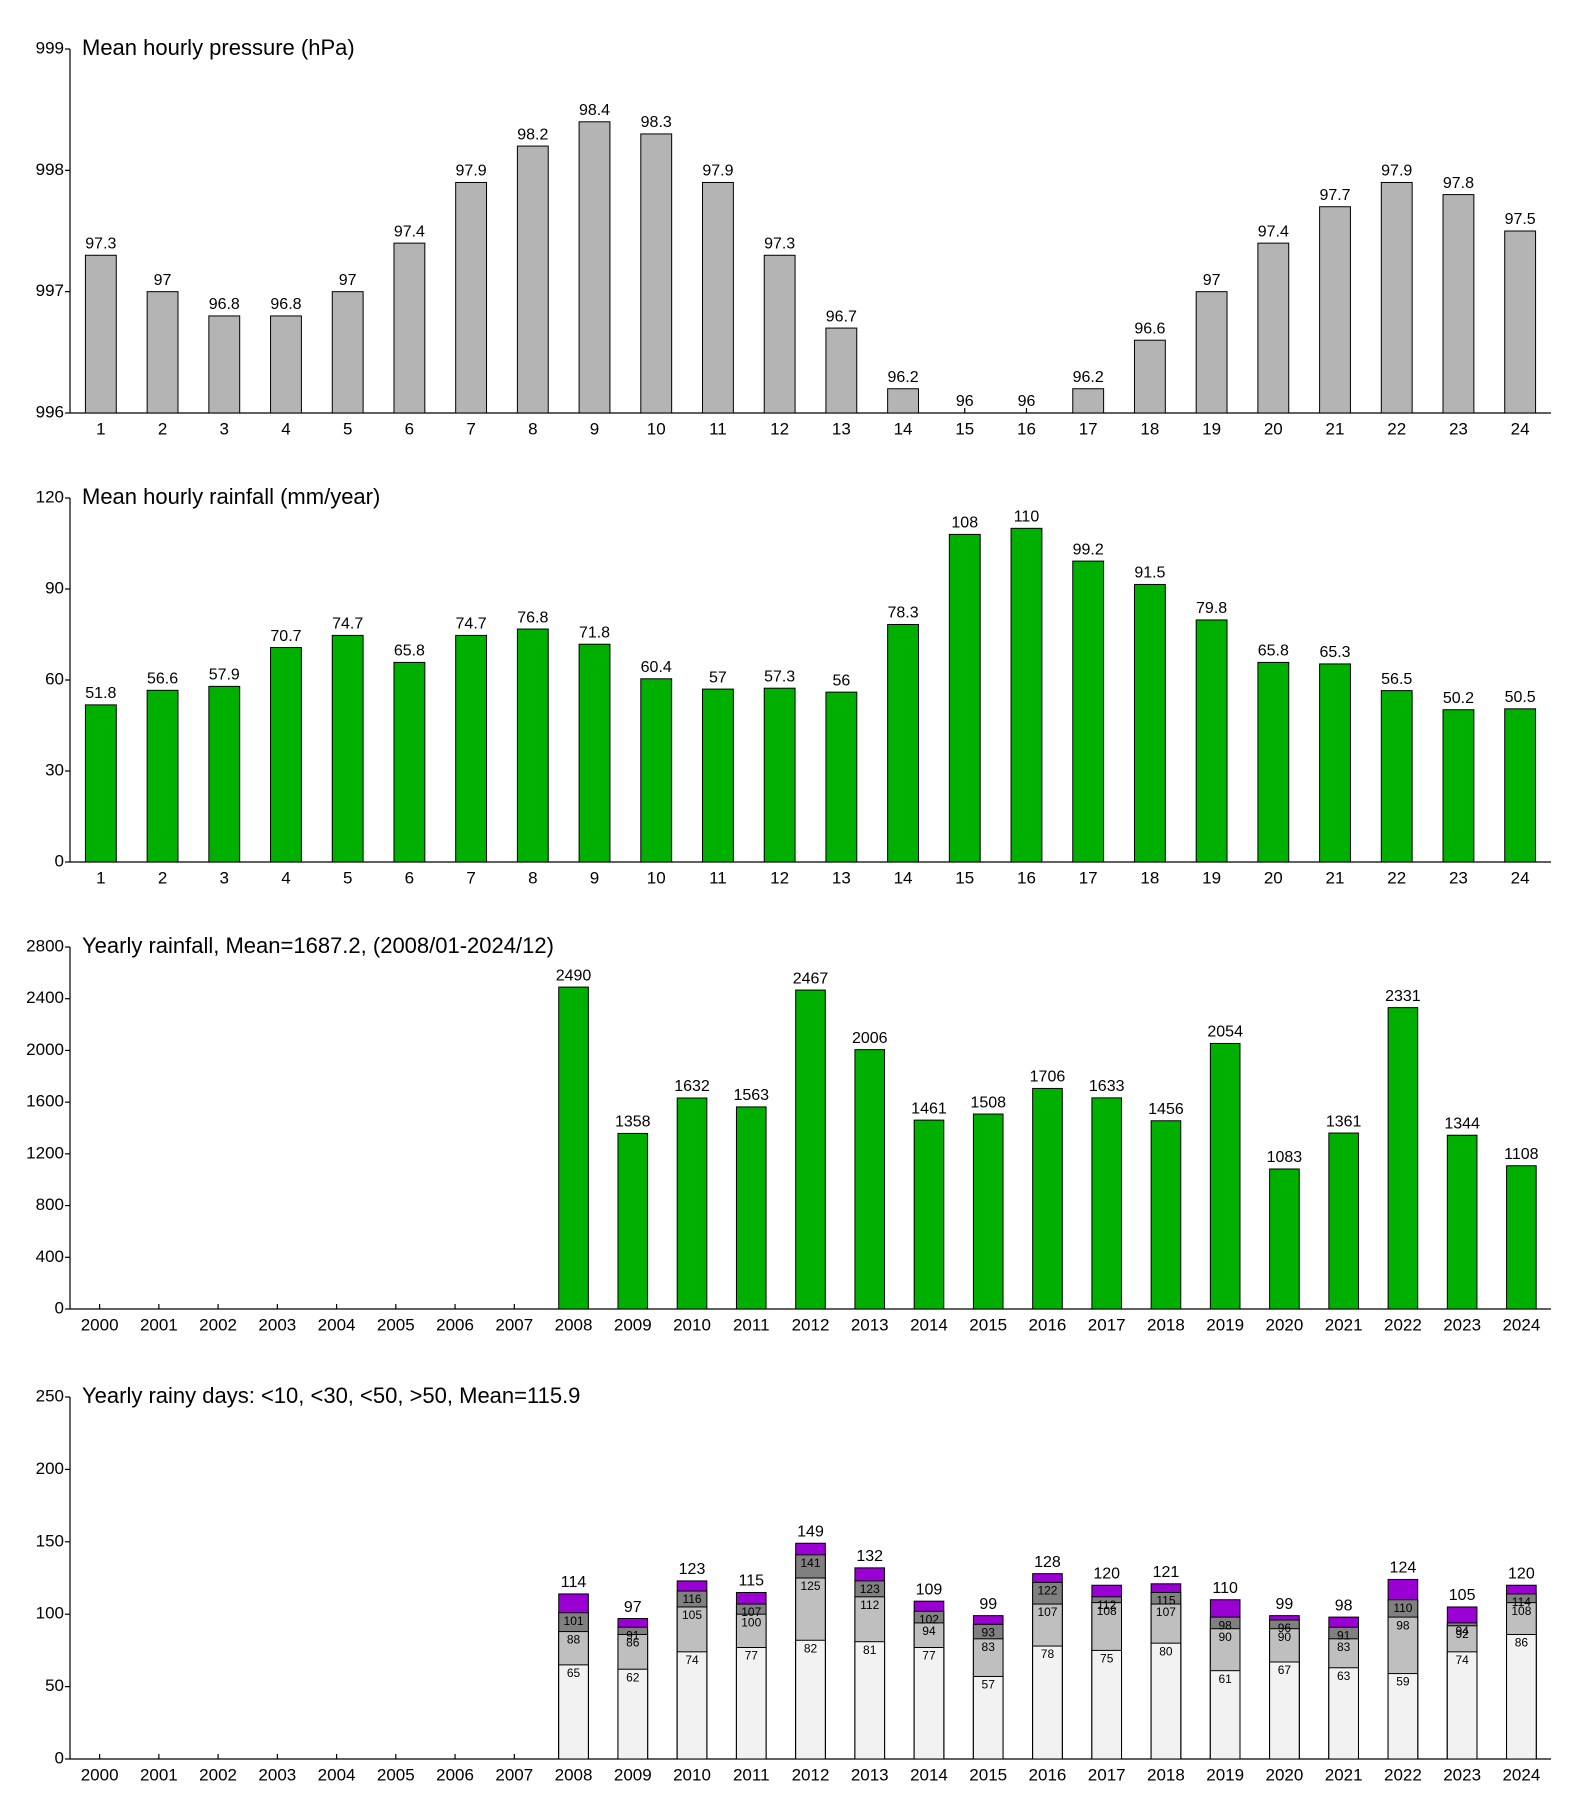 This screenshot has height=1805, width=1580. What do you see at coordinates (574, 1324) in the screenshot?
I see `x-tick-label: 2008` at bounding box center [574, 1324].